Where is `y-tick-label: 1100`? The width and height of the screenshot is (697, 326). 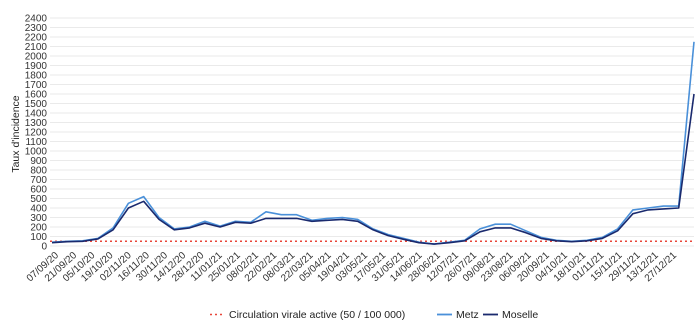
y-tick-label: 1100 is located at coordinates (36, 142).